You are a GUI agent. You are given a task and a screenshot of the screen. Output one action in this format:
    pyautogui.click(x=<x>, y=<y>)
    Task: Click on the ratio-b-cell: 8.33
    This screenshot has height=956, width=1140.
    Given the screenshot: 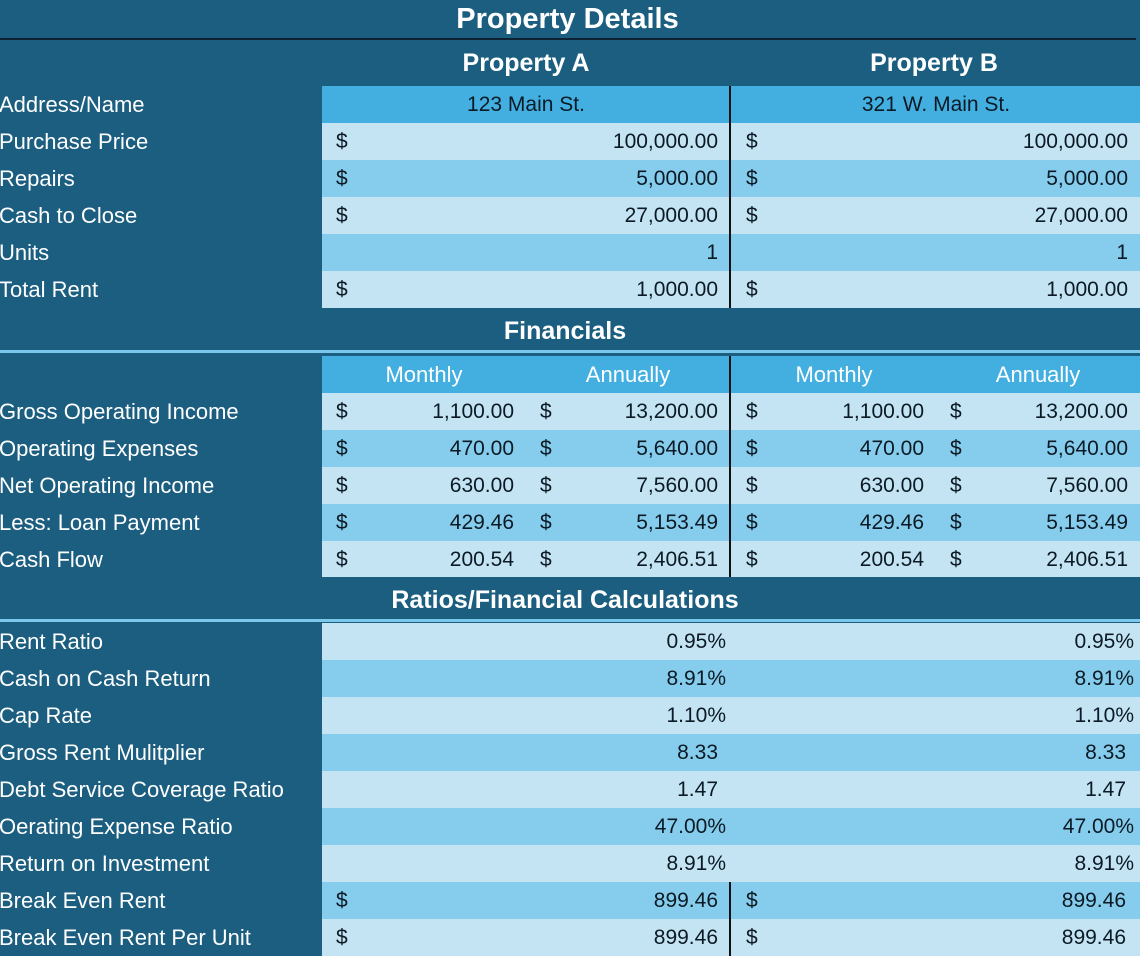 What is the action you would take?
    pyautogui.click(x=936, y=752)
    